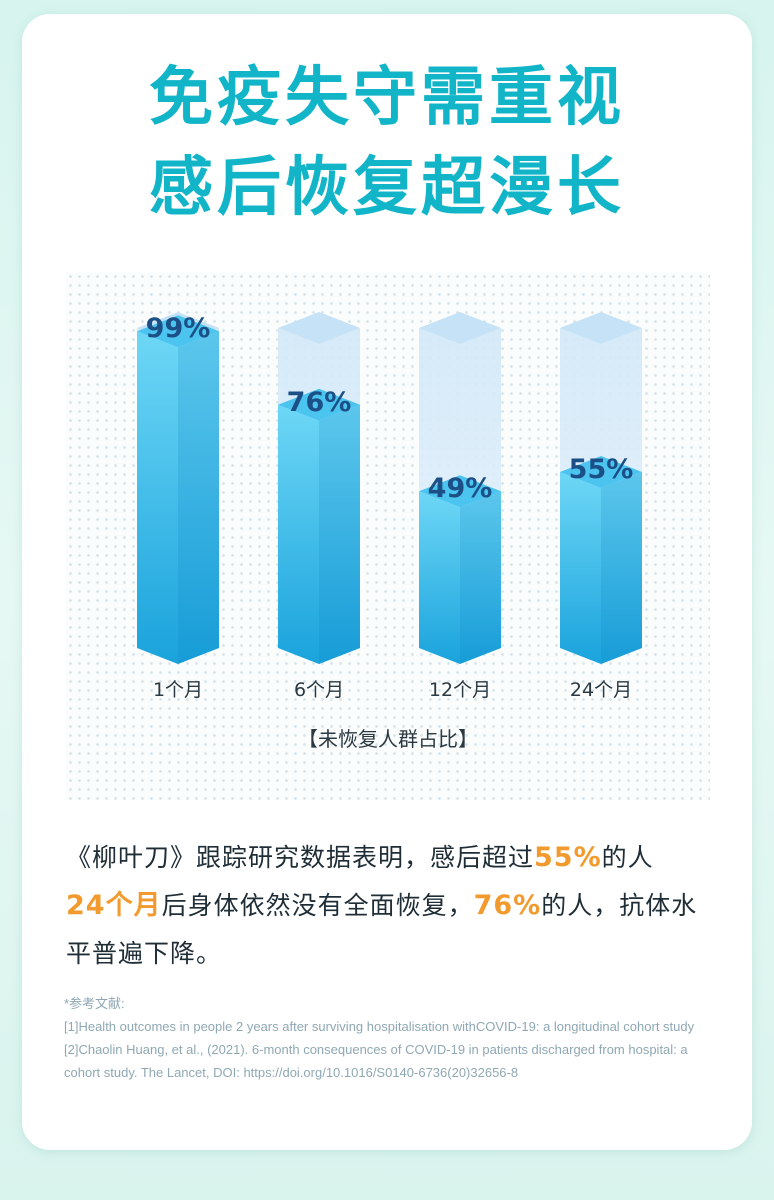 This screenshot has height=1200, width=774. What do you see at coordinates (382, 929) in the screenshot?
I see `summary-text-4: 的人，抗体水平普遍下降。` at bounding box center [382, 929].